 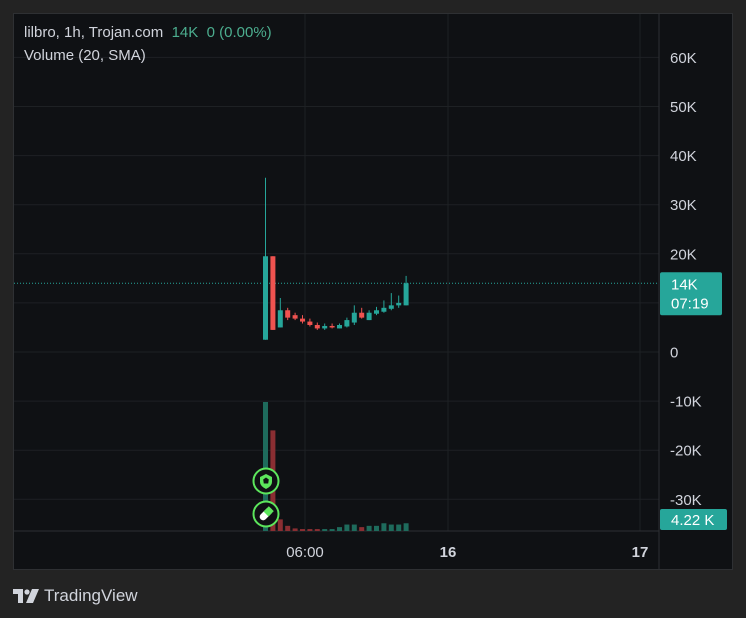 I want to click on candles, so click(x=336, y=258).